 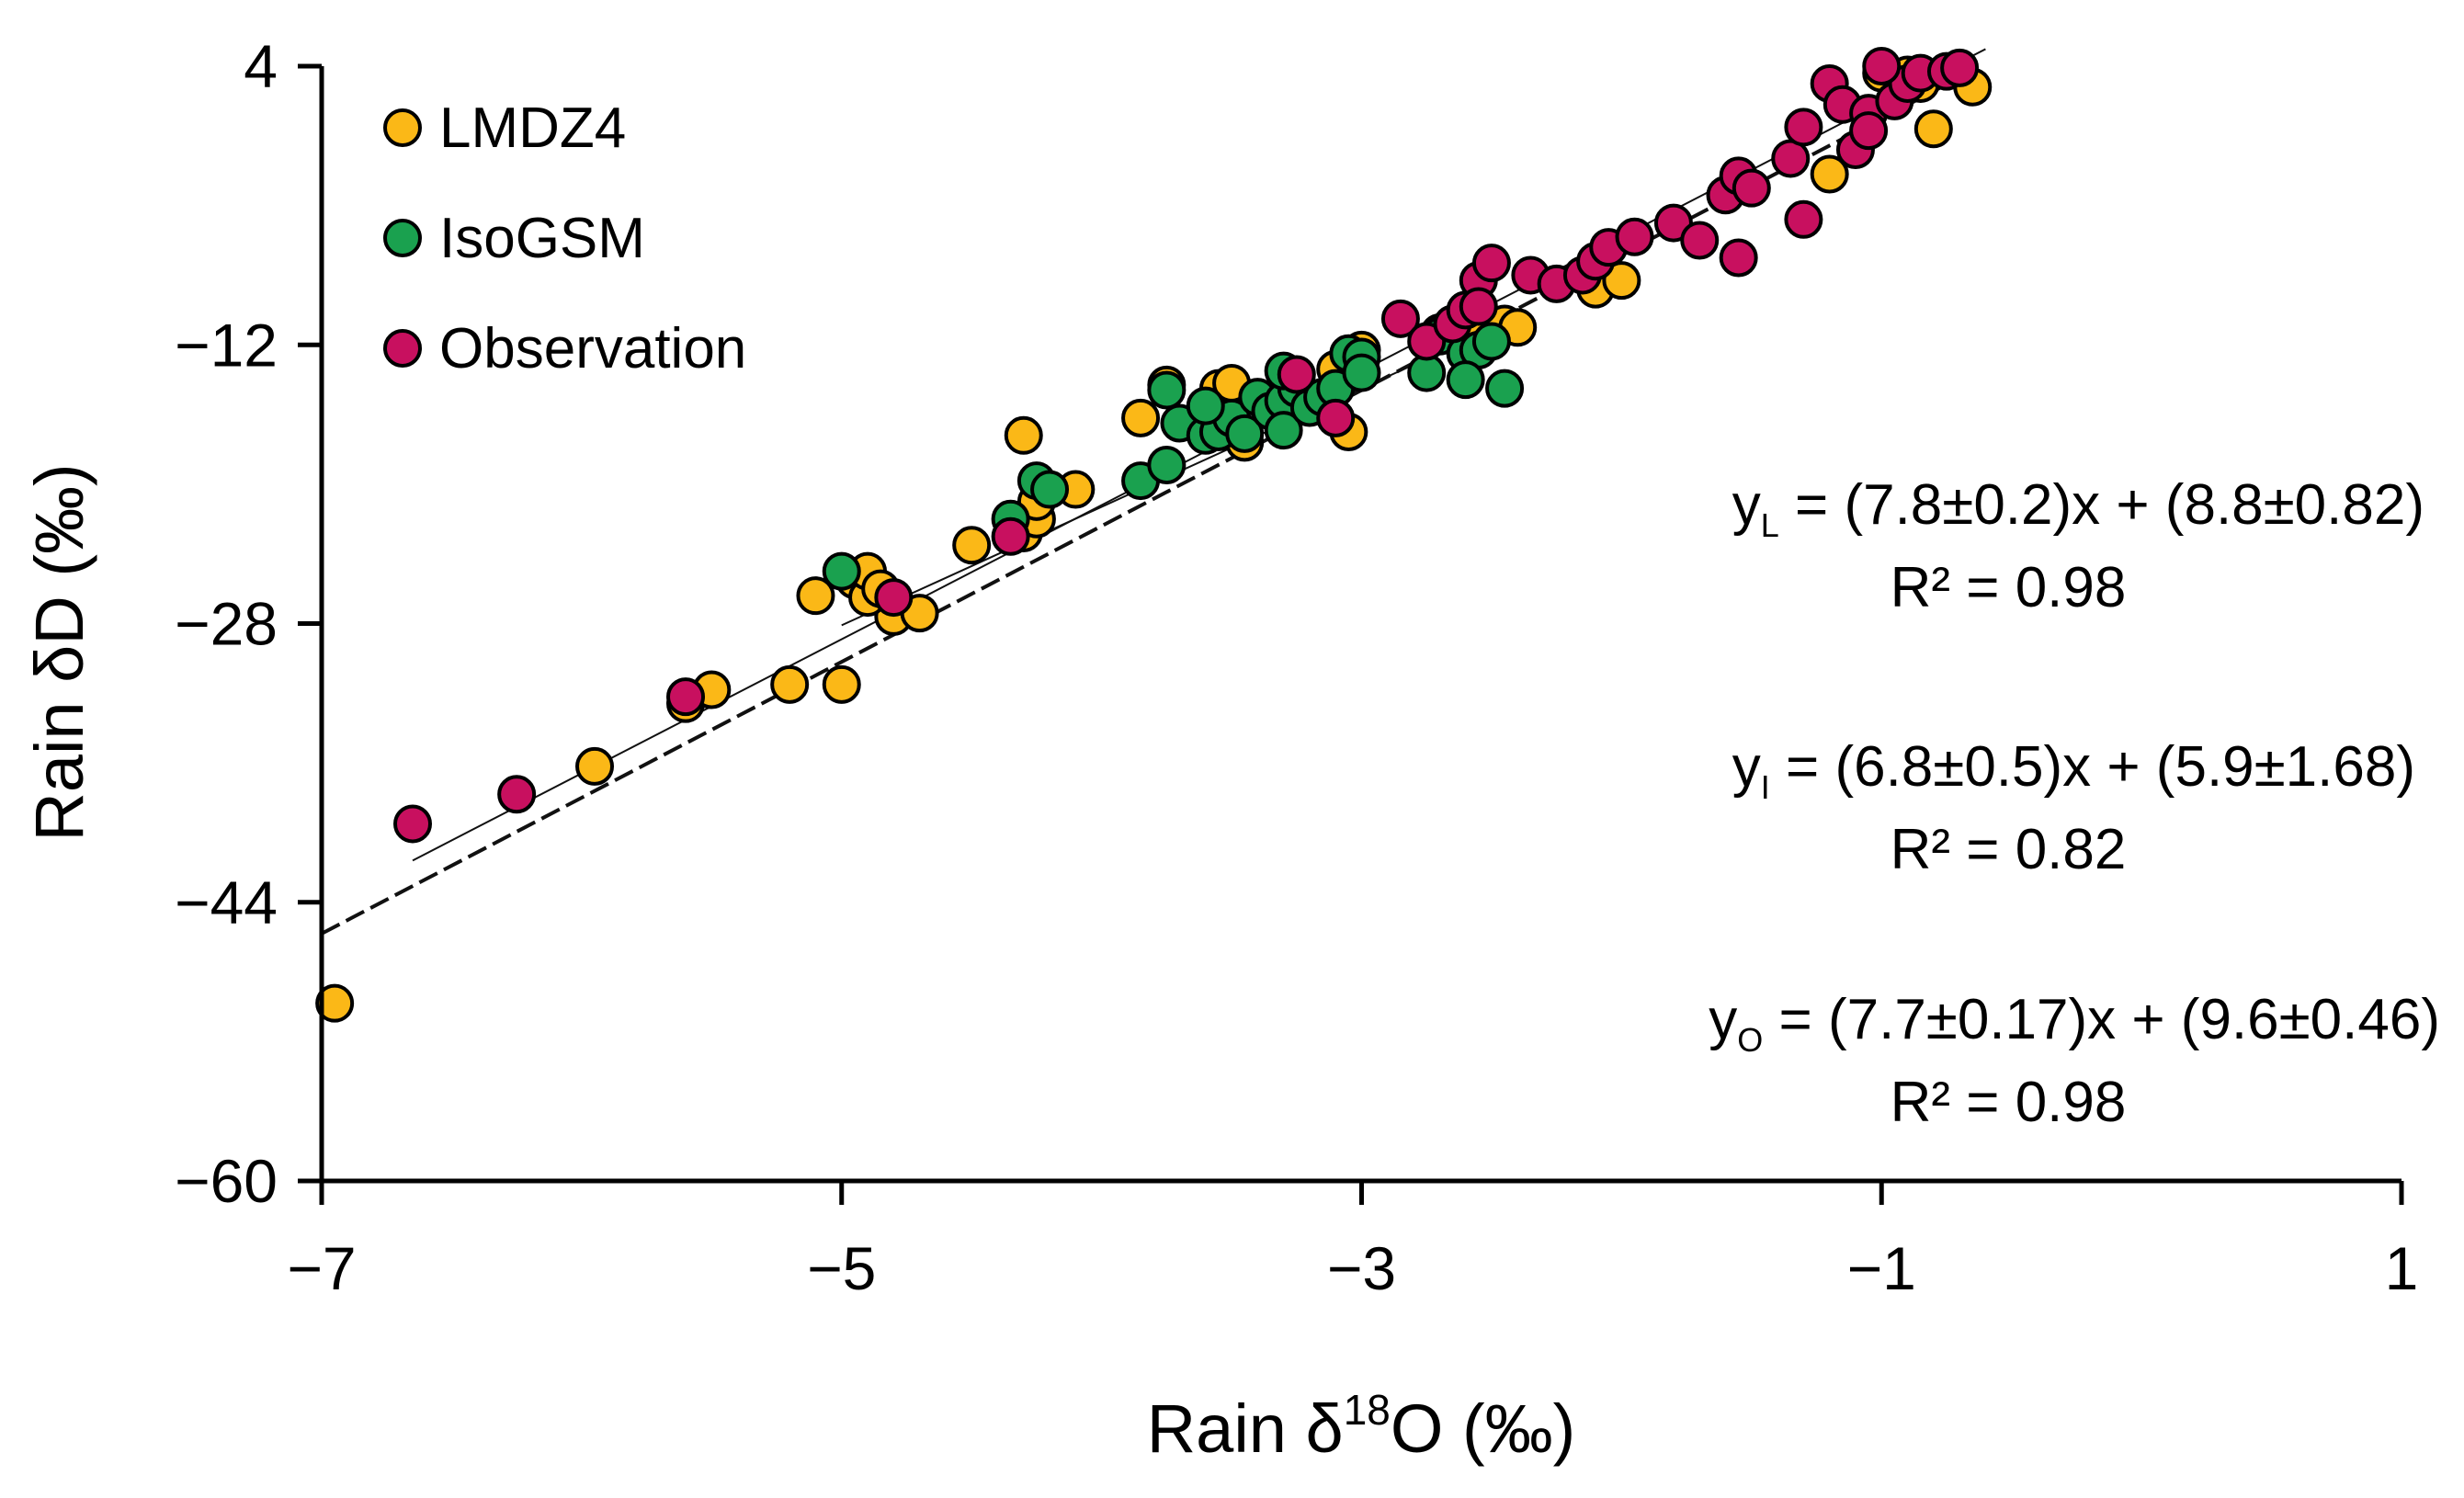 I want to click on legend-label-observation: Observation, so click(x=592, y=348).